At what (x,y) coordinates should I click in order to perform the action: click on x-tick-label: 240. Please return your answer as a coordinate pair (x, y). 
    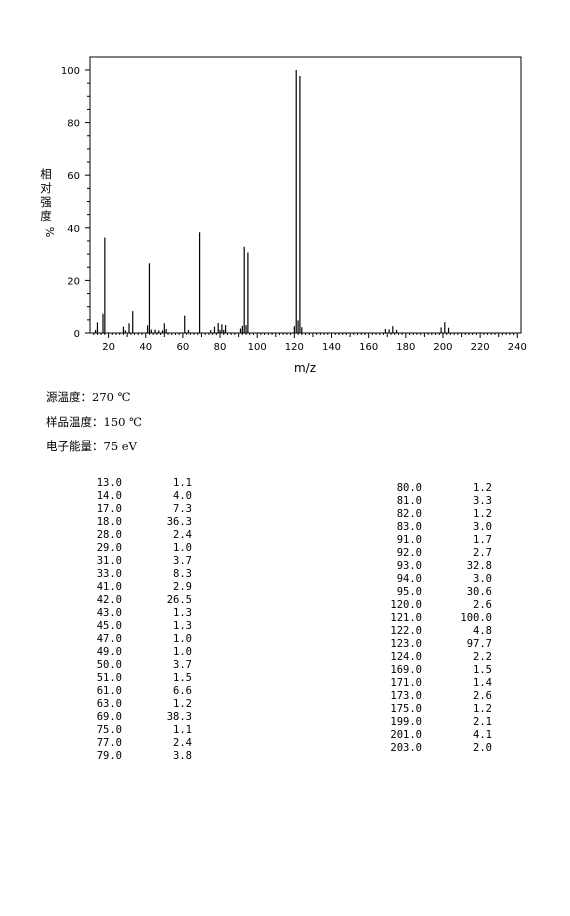
    Looking at the image, I should click on (517, 347).